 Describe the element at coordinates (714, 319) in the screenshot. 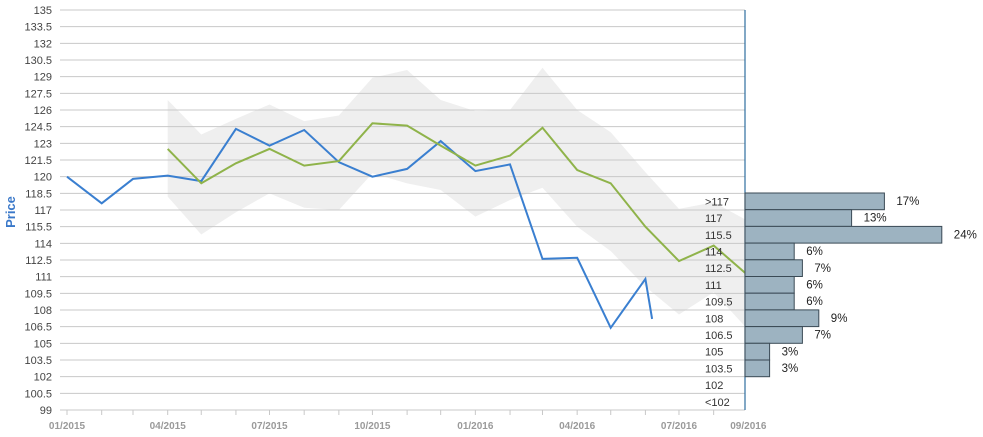

I see `distribution-level-label: 108` at that location.